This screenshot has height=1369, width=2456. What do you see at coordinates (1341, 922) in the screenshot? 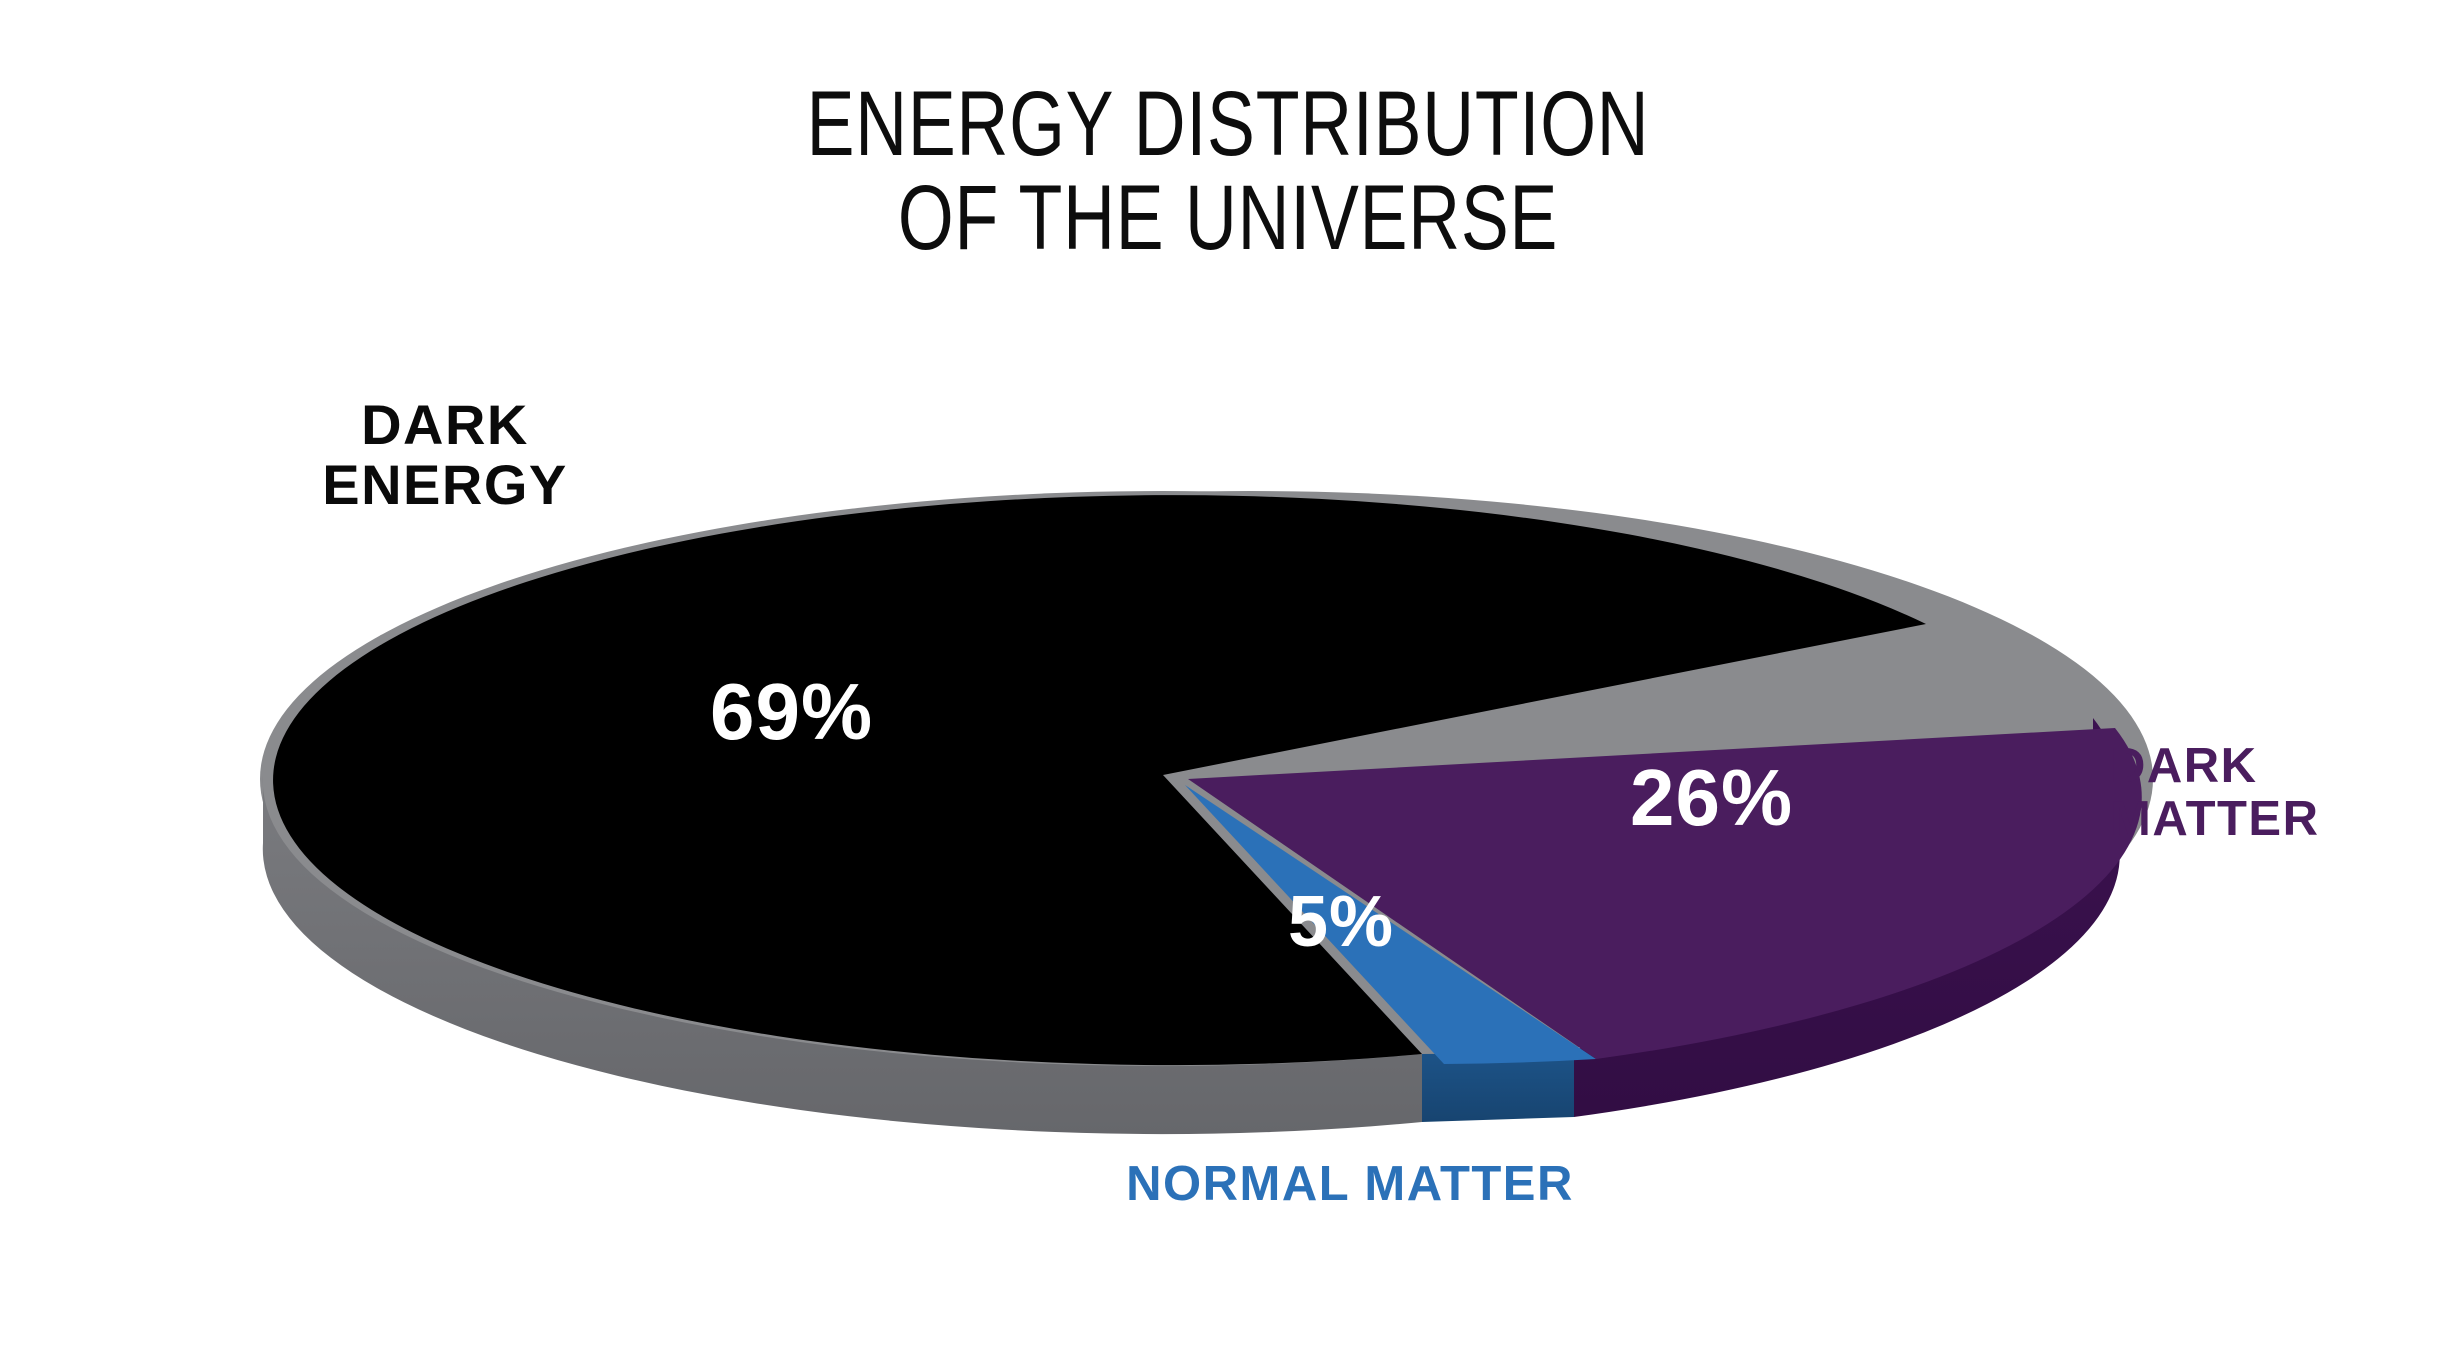
I see `slice-value-normal-matter: 5%` at bounding box center [1341, 922].